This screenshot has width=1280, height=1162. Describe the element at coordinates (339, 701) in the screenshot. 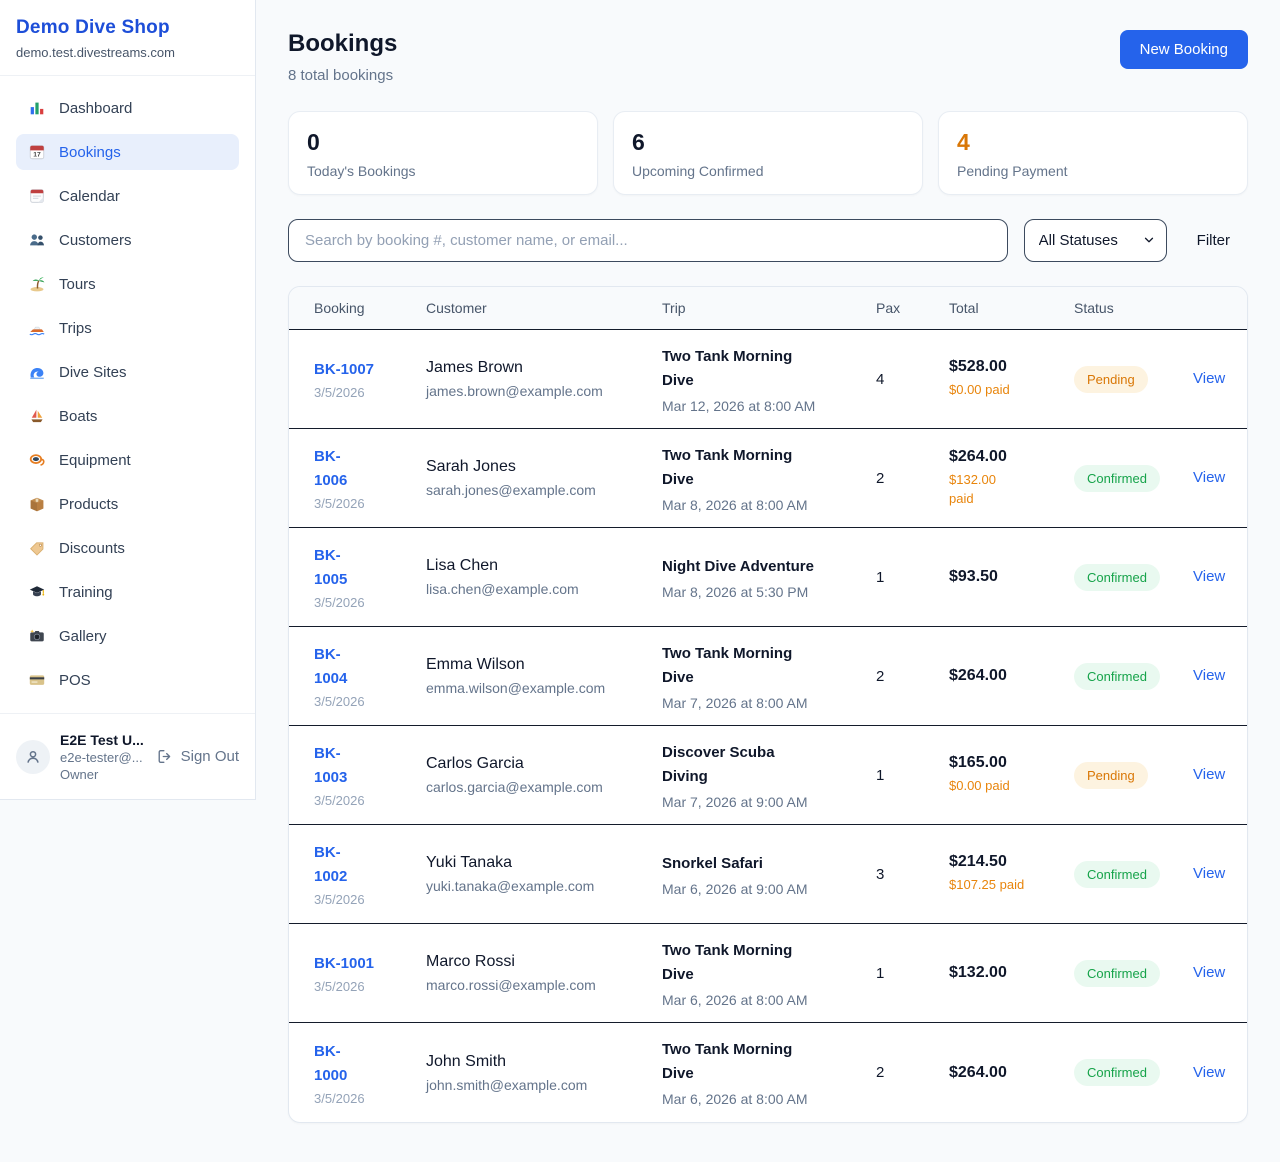

I see `booking-date: 3/5/2026` at that location.